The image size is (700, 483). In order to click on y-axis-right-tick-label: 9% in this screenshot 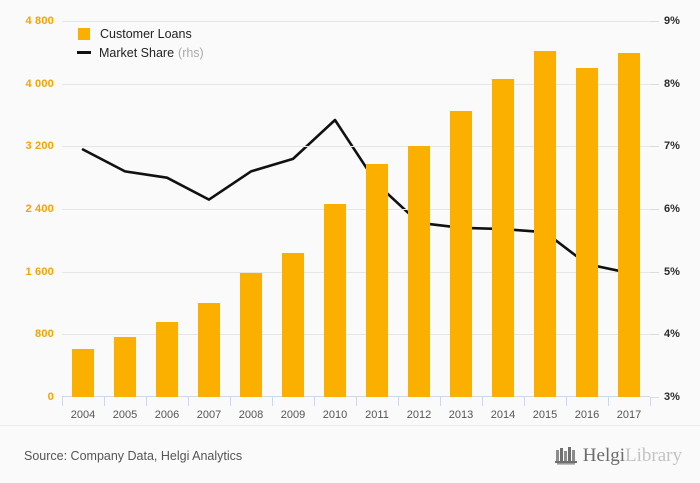, I will do `click(672, 21)`.